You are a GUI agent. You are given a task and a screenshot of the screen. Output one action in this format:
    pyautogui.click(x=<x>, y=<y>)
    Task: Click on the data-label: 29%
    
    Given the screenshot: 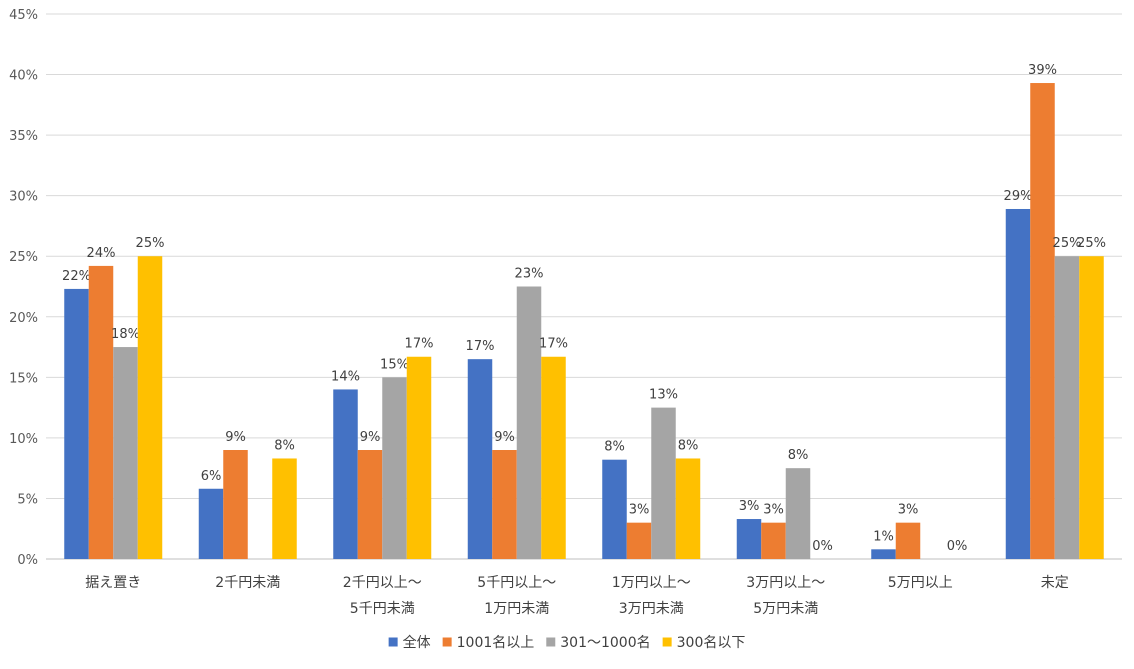 What is the action you would take?
    pyautogui.click(x=1018, y=196)
    